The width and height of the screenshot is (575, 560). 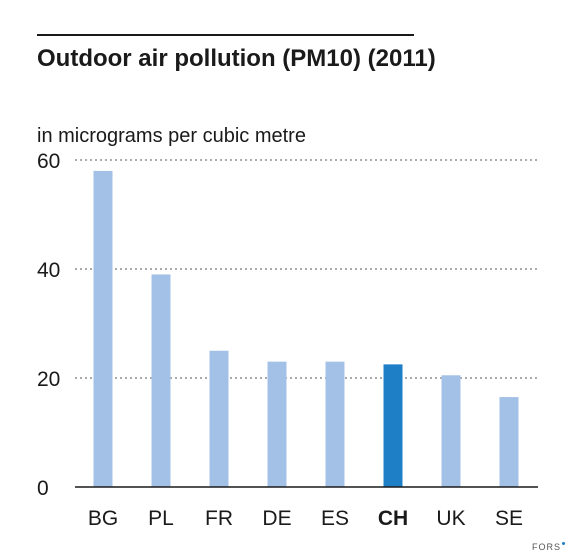 I want to click on bar-de, so click(x=277, y=424).